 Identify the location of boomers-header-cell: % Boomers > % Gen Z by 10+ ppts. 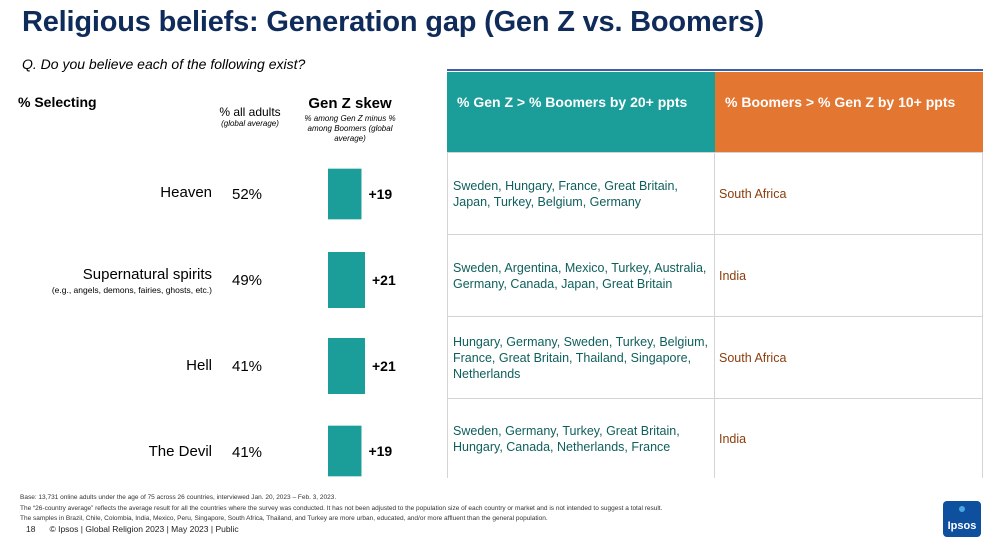
(849, 112).